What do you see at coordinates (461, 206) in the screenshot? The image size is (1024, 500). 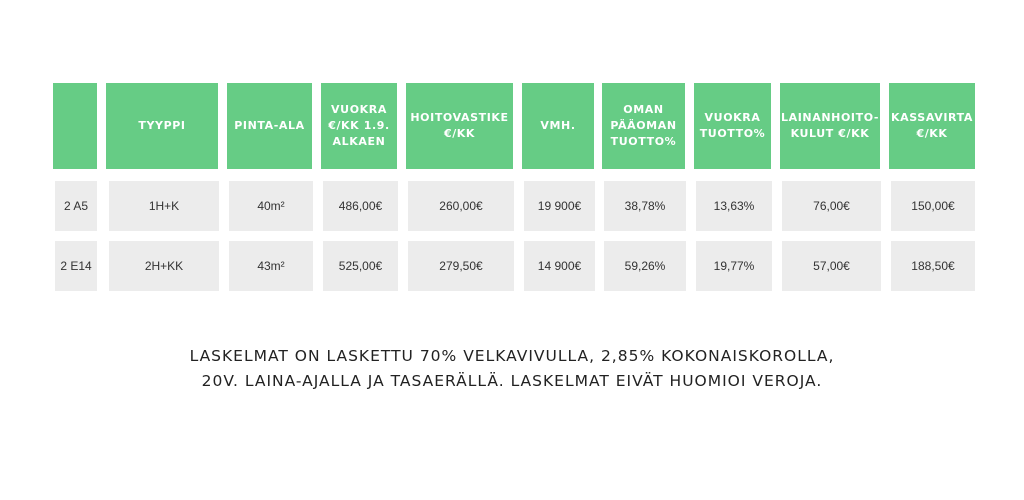 I see `table-cell-maintenance: 260,00€` at bounding box center [461, 206].